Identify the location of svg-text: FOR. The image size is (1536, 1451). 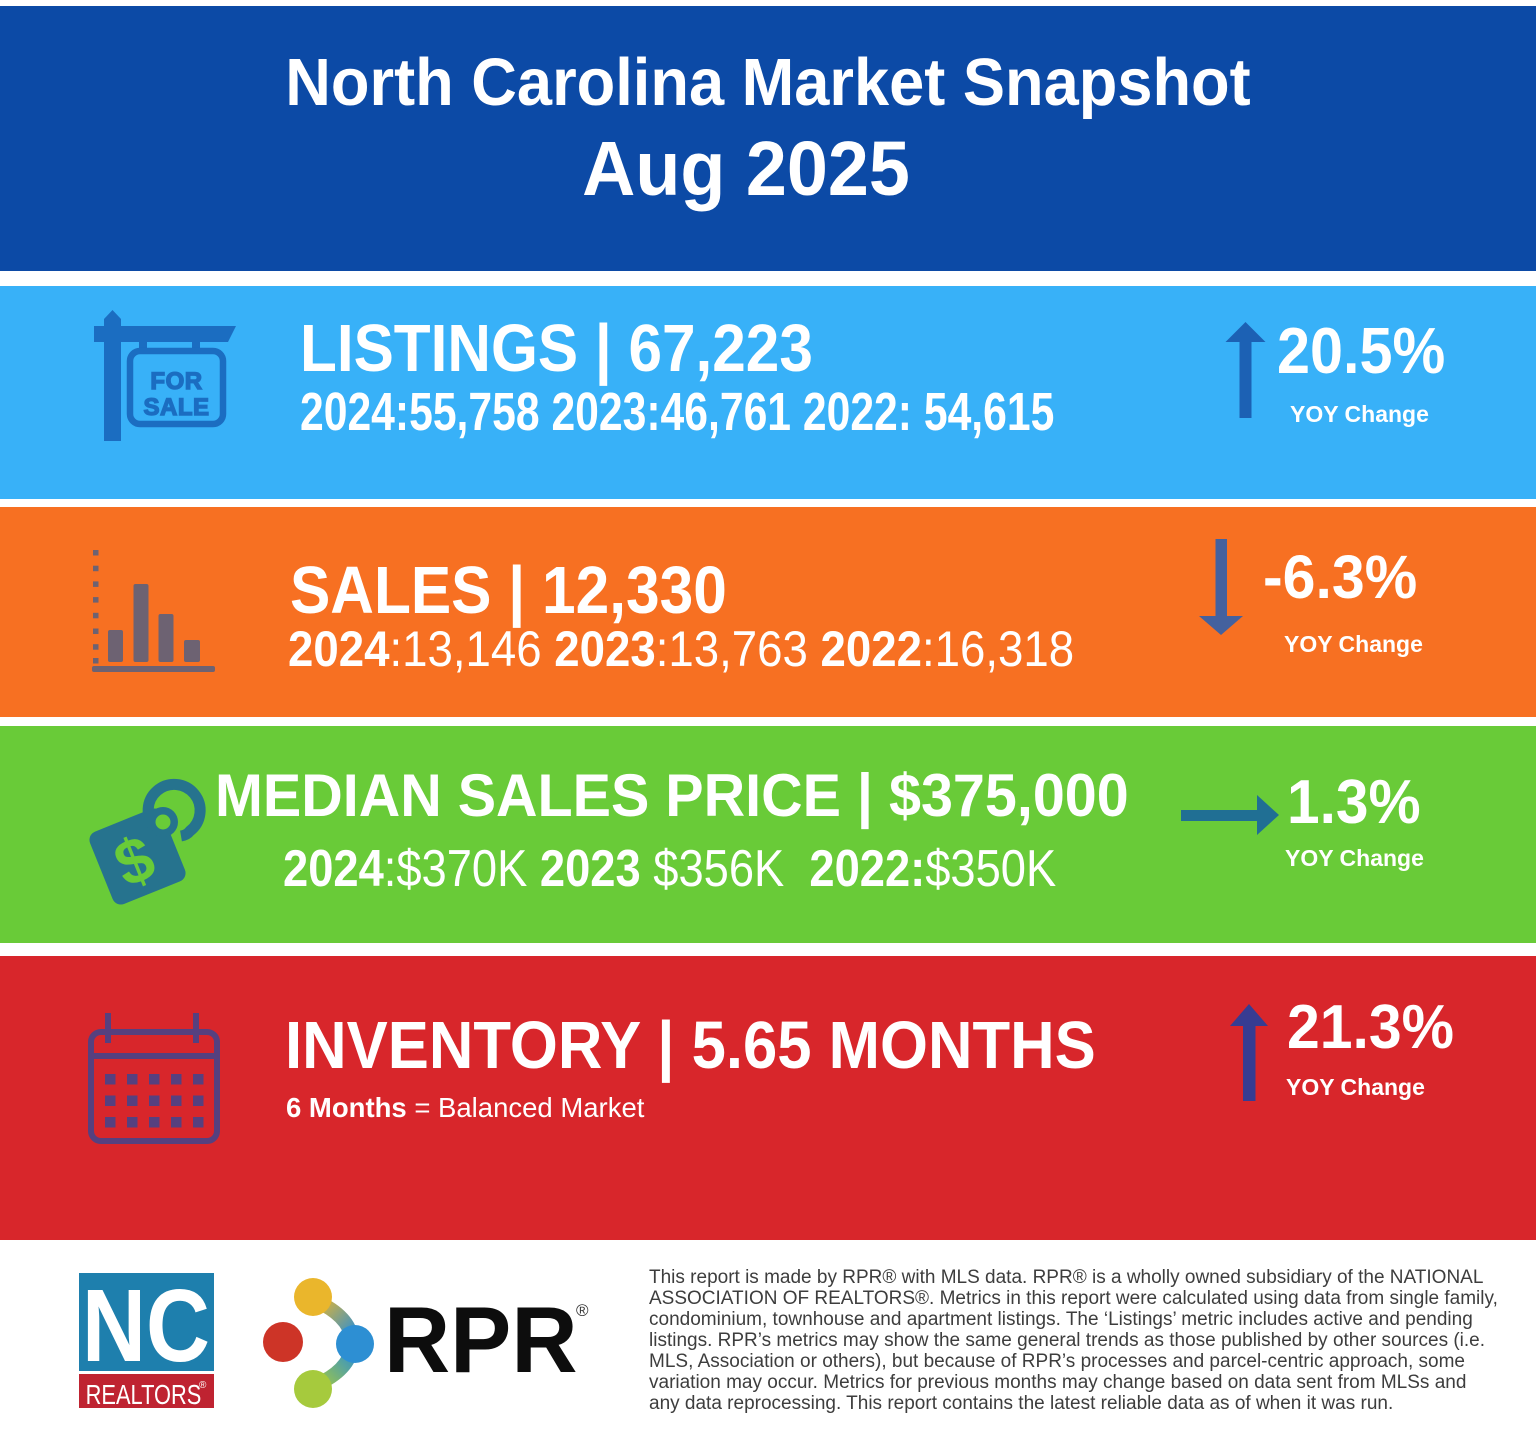
(176, 381).